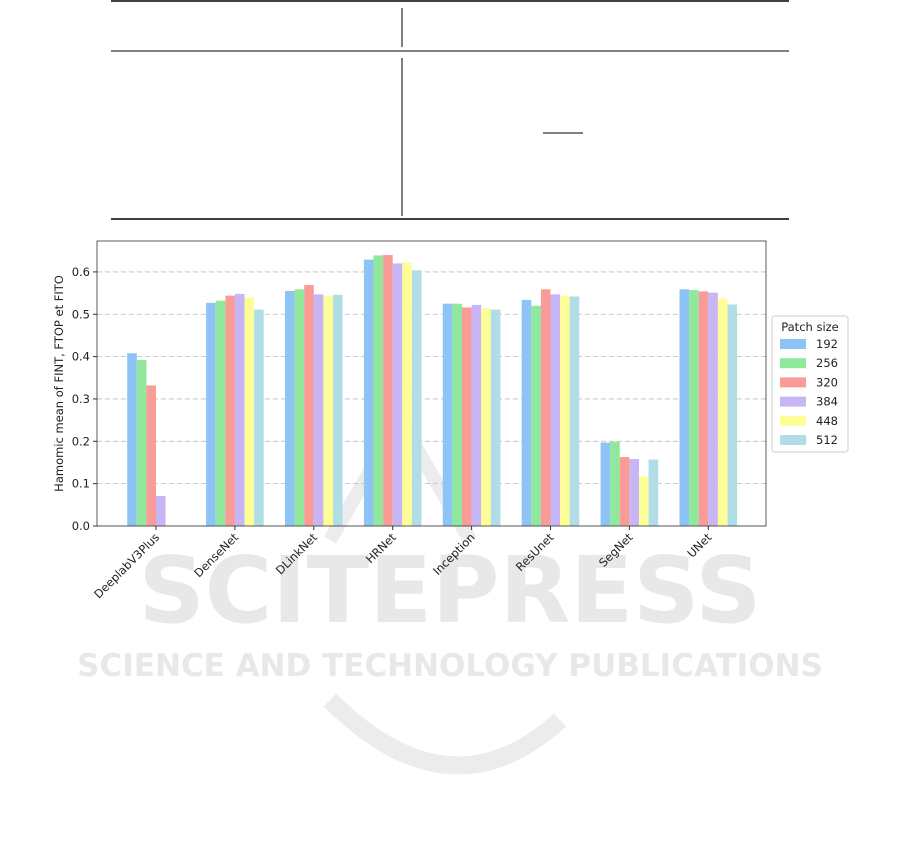 Image resolution: width=901 pixels, height=854 pixels. What do you see at coordinates (81, 314) in the screenshot?
I see `y-tick-label: 0.5` at bounding box center [81, 314].